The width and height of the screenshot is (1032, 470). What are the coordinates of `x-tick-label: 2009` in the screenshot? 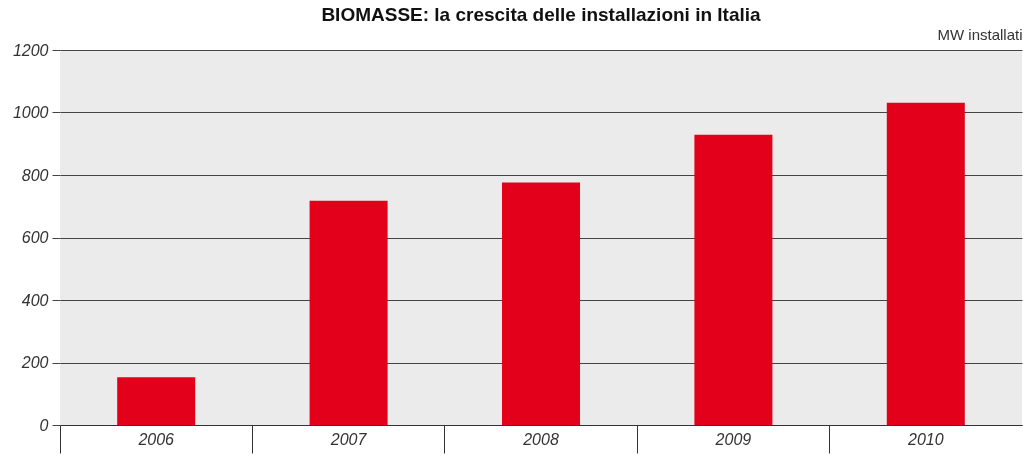 It's located at (733, 439).